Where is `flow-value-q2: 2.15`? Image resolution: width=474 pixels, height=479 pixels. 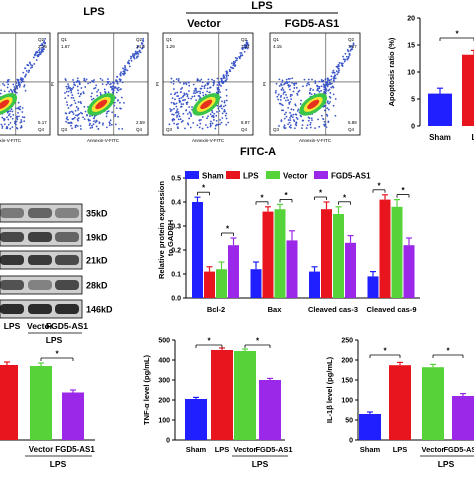 flow-value-q2: 2.15 is located at coordinates (42, 46).